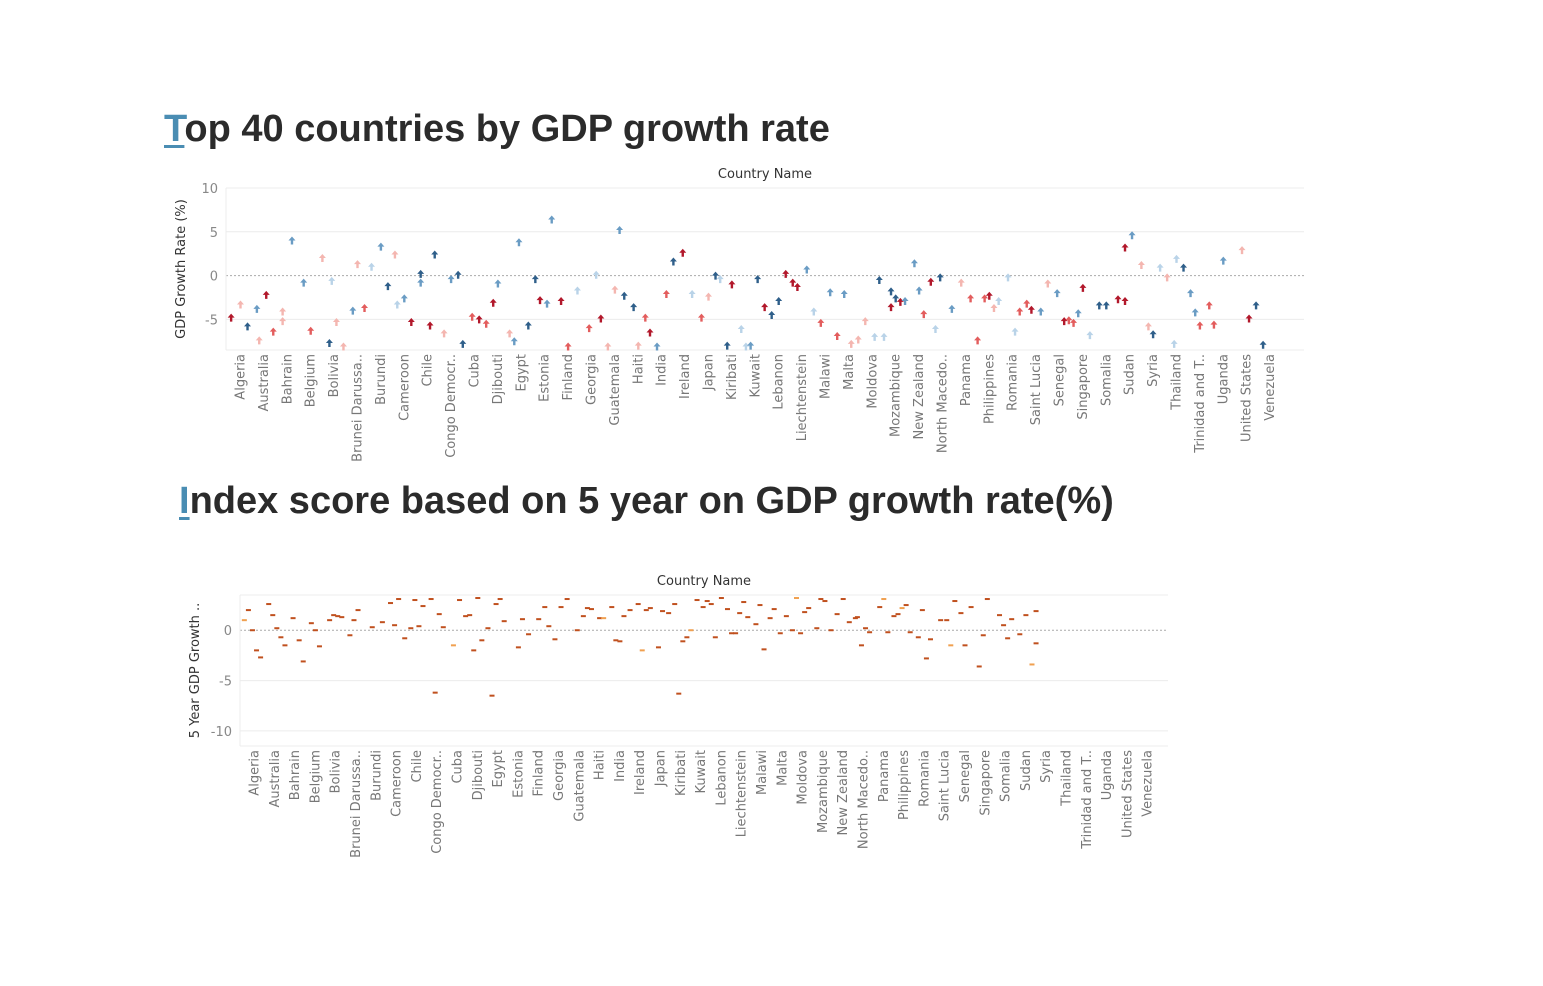 This screenshot has width=1543, height=986. I want to click on bottom-category-label: New Zealand, so click(843, 792).